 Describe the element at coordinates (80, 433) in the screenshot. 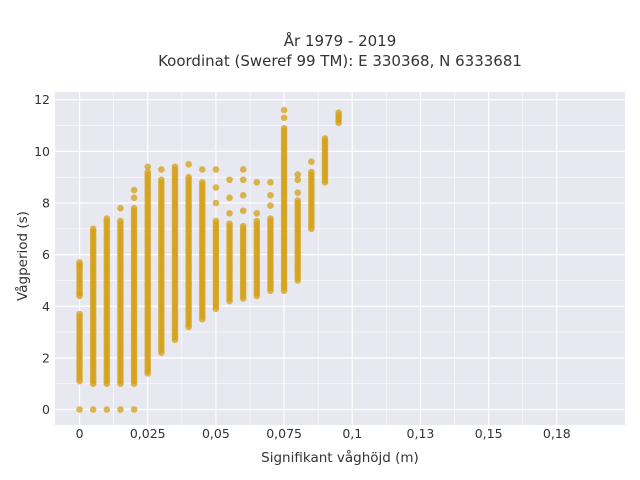

I see `x-tick-label: 0` at that location.